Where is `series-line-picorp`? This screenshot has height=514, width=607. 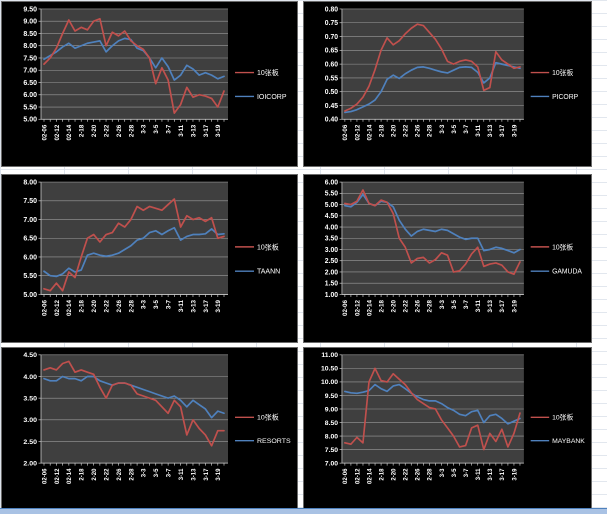 series-line-picorp is located at coordinates (432, 87).